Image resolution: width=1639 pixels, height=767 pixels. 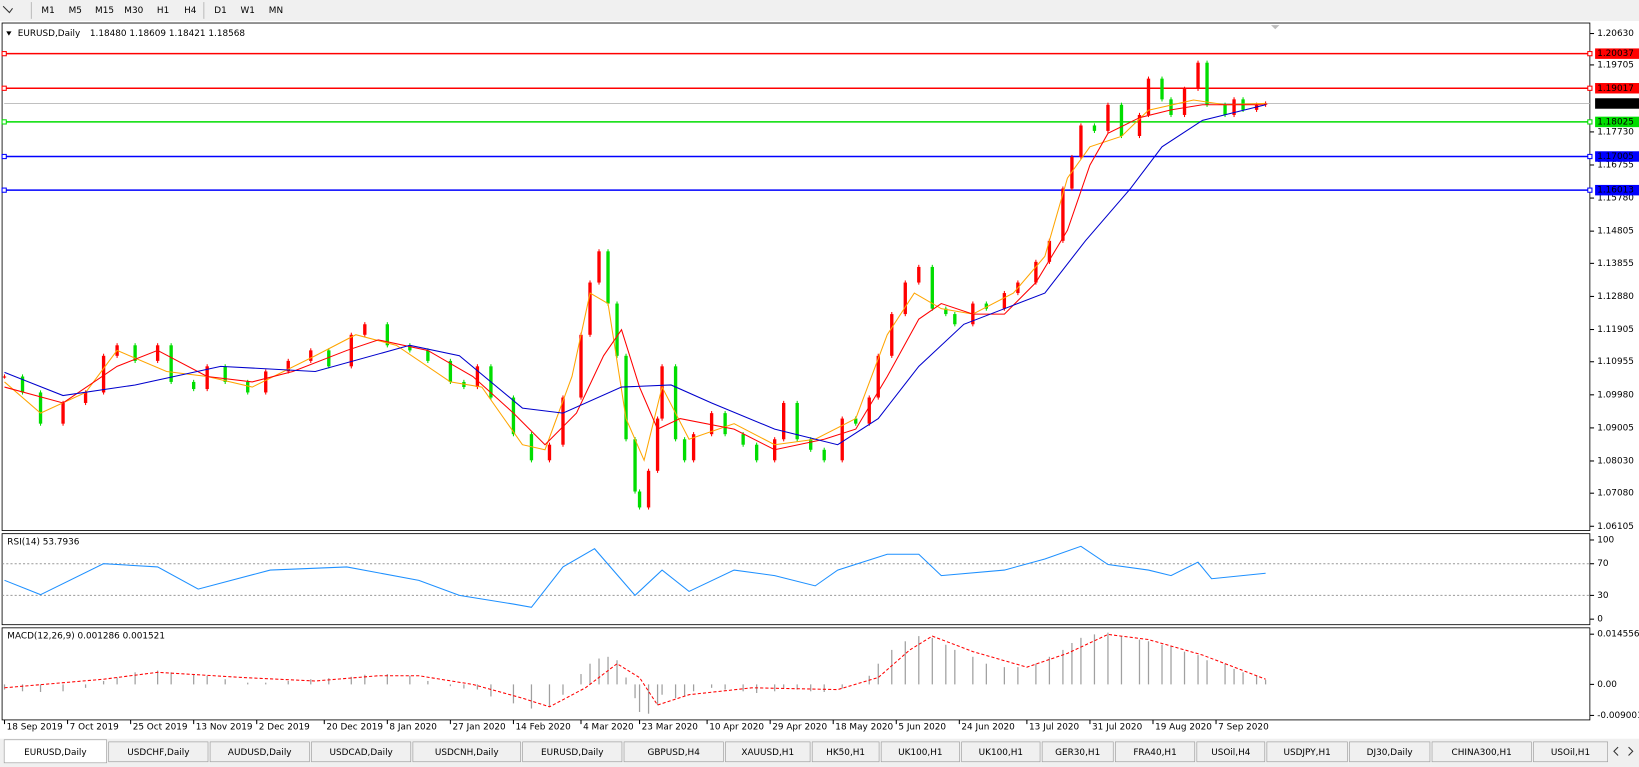 I want to click on timeframe-label: H4, so click(x=190, y=11).